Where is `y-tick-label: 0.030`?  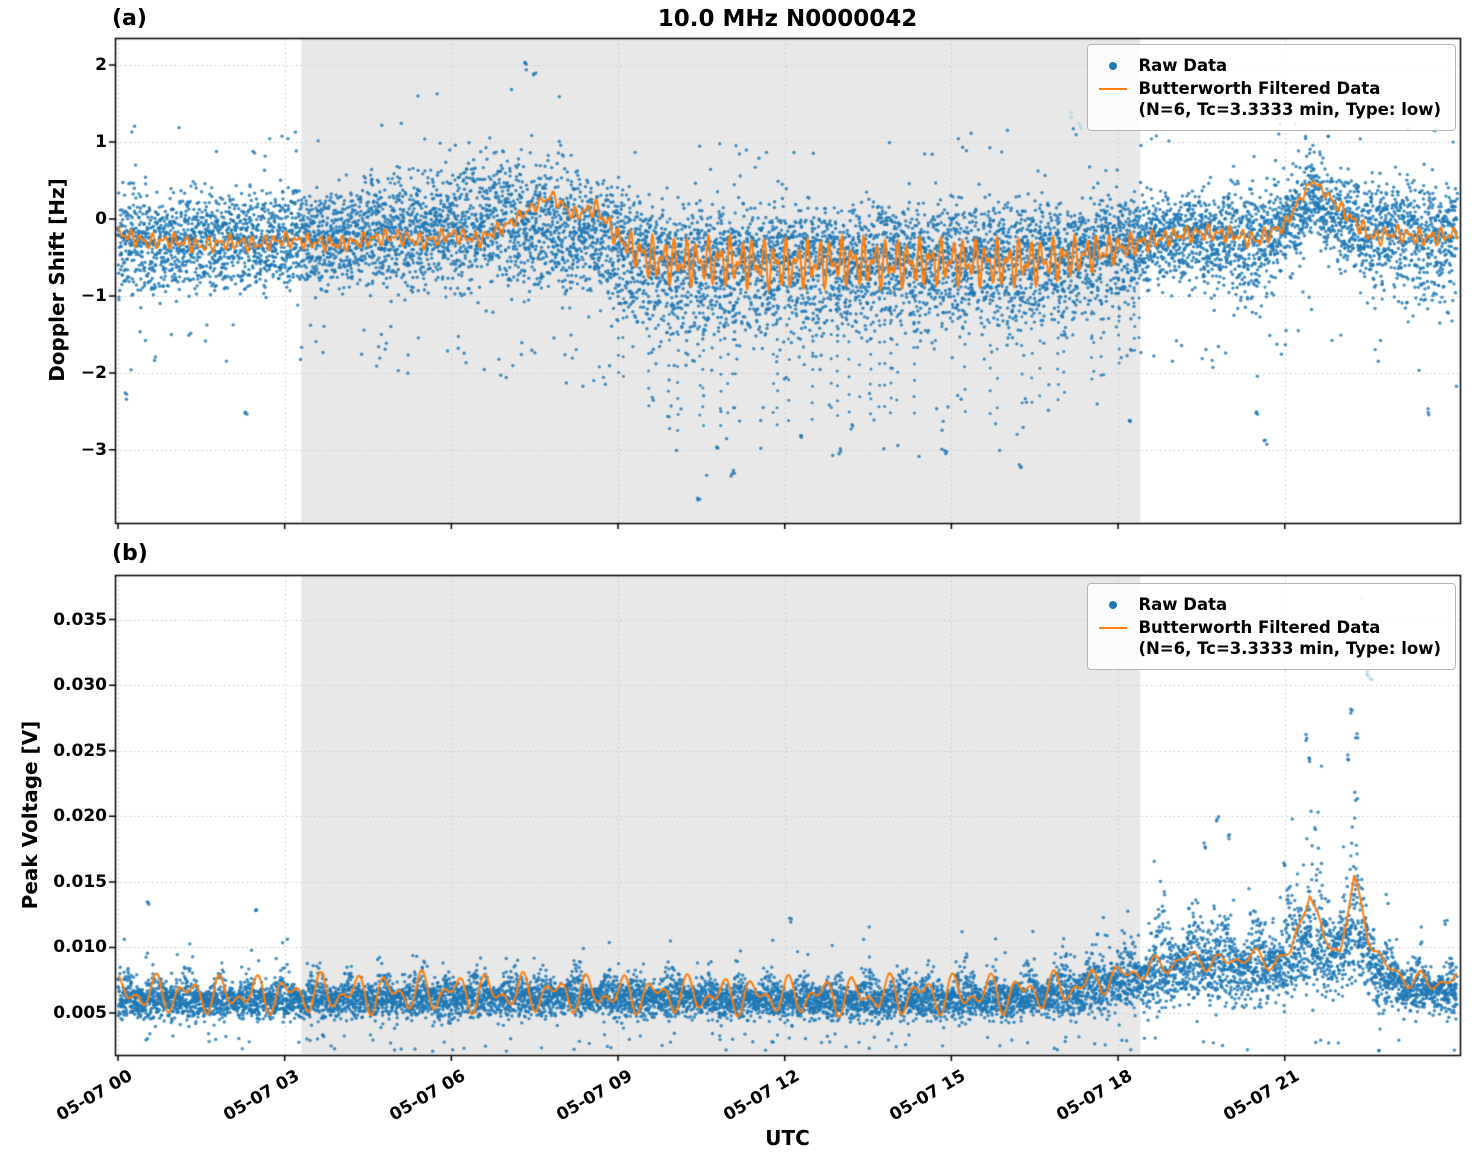 y-tick-label: 0.030 is located at coordinates (80, 685).